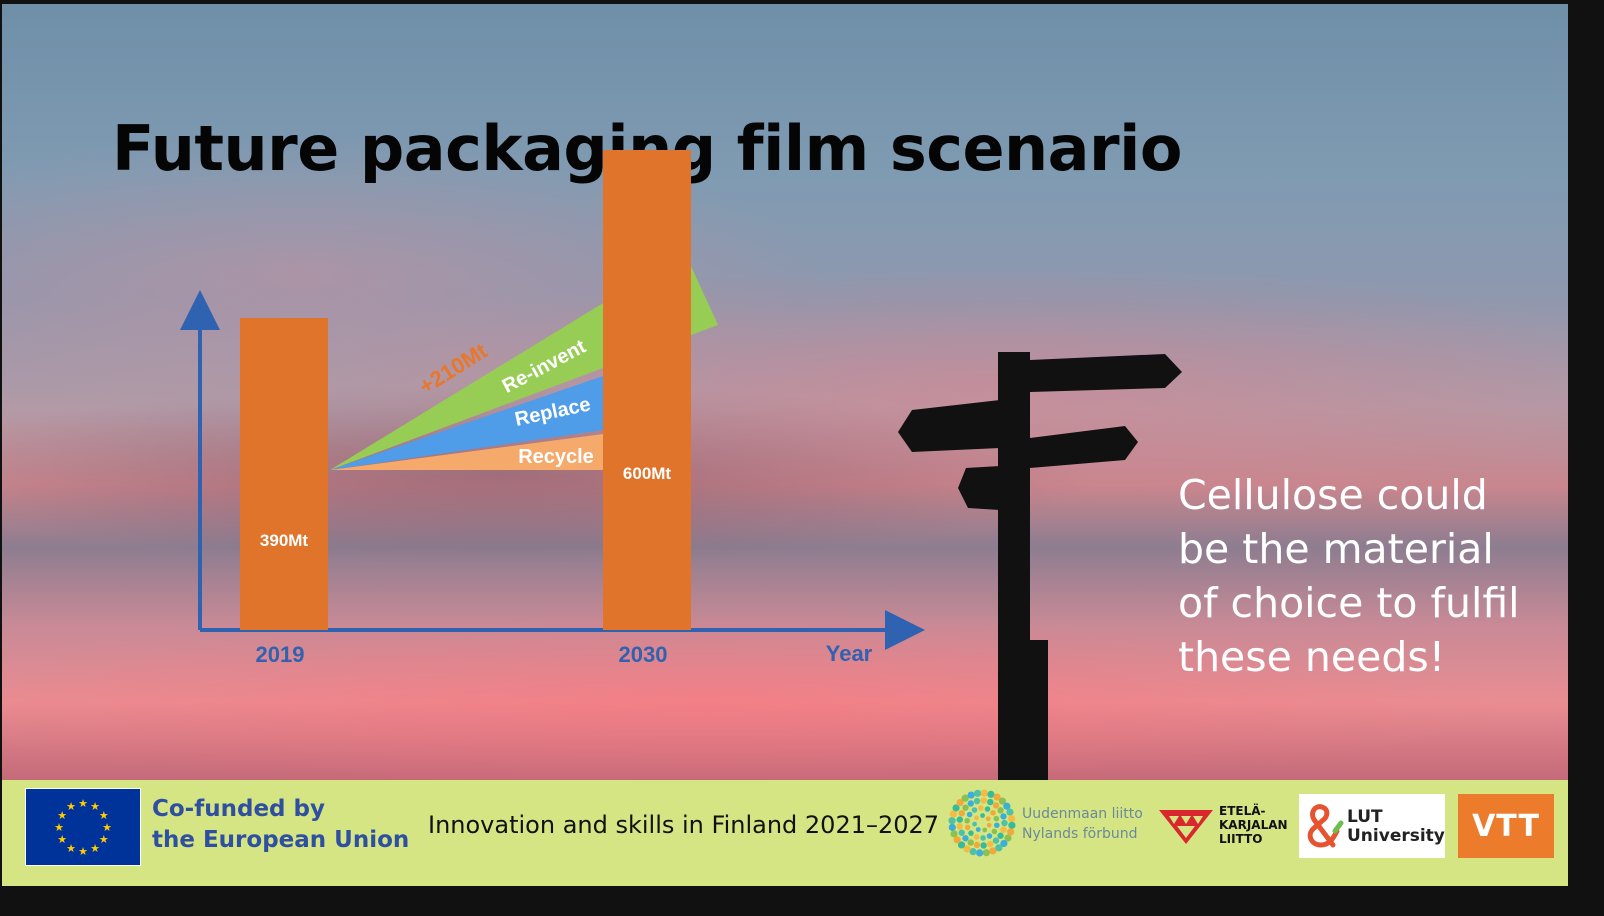 The image size is (1604, 916). Describe the element at coordinates (238, 809) in the screenshot. I see `eu-text-line1: Co-funded by` at that location.